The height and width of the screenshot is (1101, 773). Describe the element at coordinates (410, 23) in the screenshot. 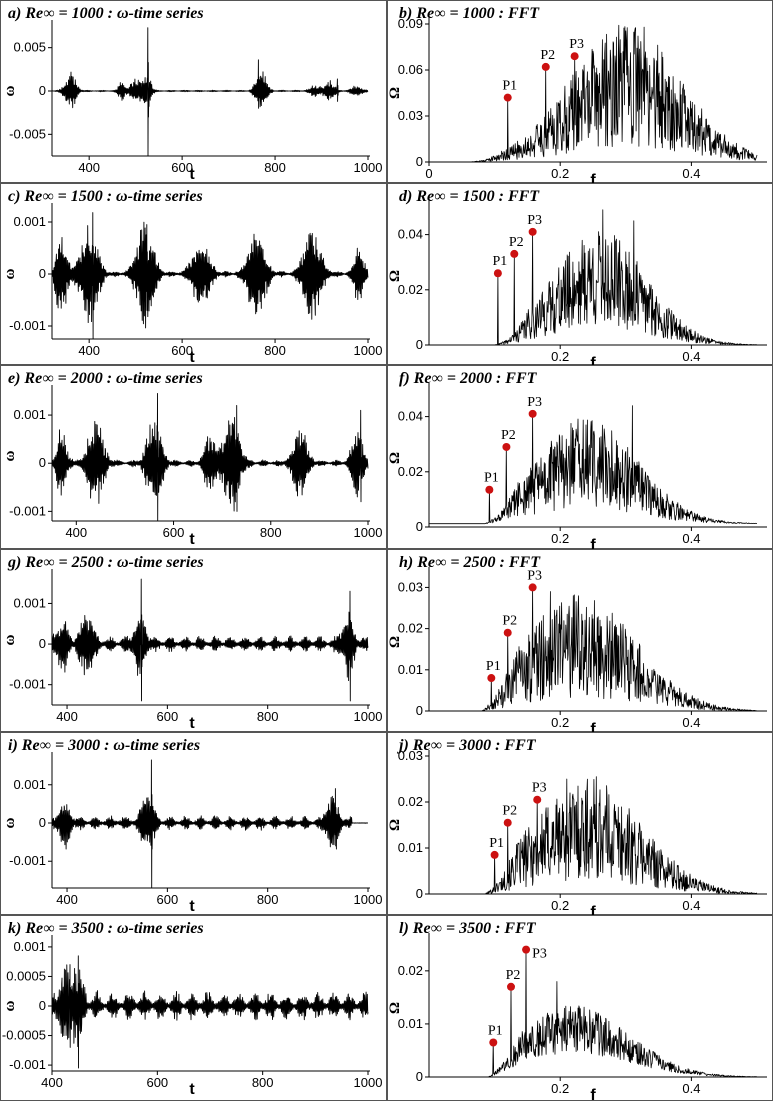

I see `y-tick-label: 0.09` at that location.